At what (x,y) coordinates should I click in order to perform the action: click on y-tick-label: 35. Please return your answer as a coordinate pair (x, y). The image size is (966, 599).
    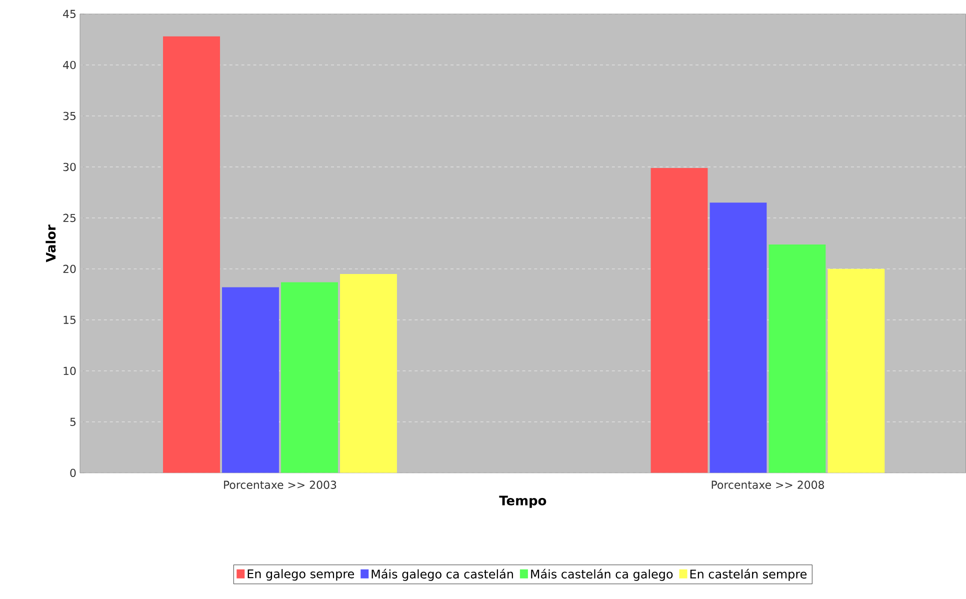
    Looking at the image, I should click on (69, 116).